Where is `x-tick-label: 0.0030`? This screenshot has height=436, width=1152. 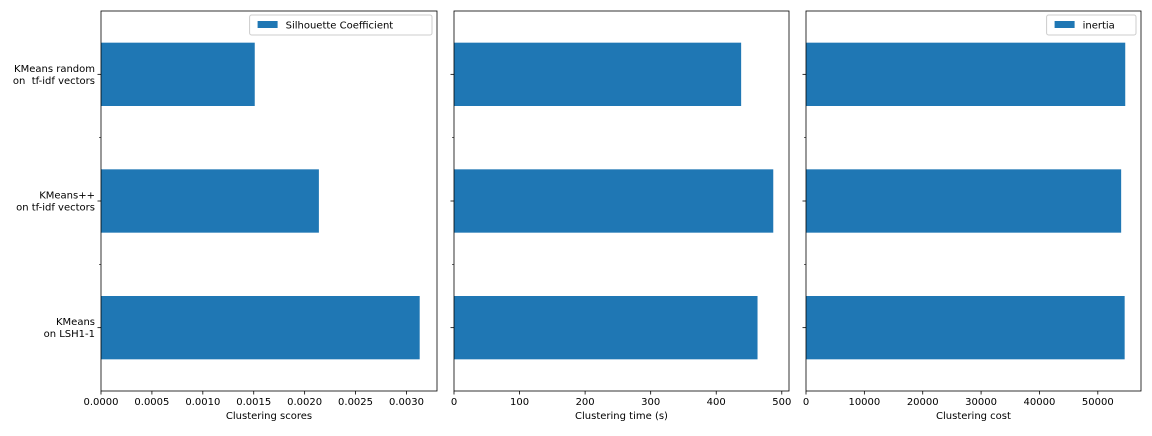 x-tick-label: 0.0030 is located at coordinates (406, 402).